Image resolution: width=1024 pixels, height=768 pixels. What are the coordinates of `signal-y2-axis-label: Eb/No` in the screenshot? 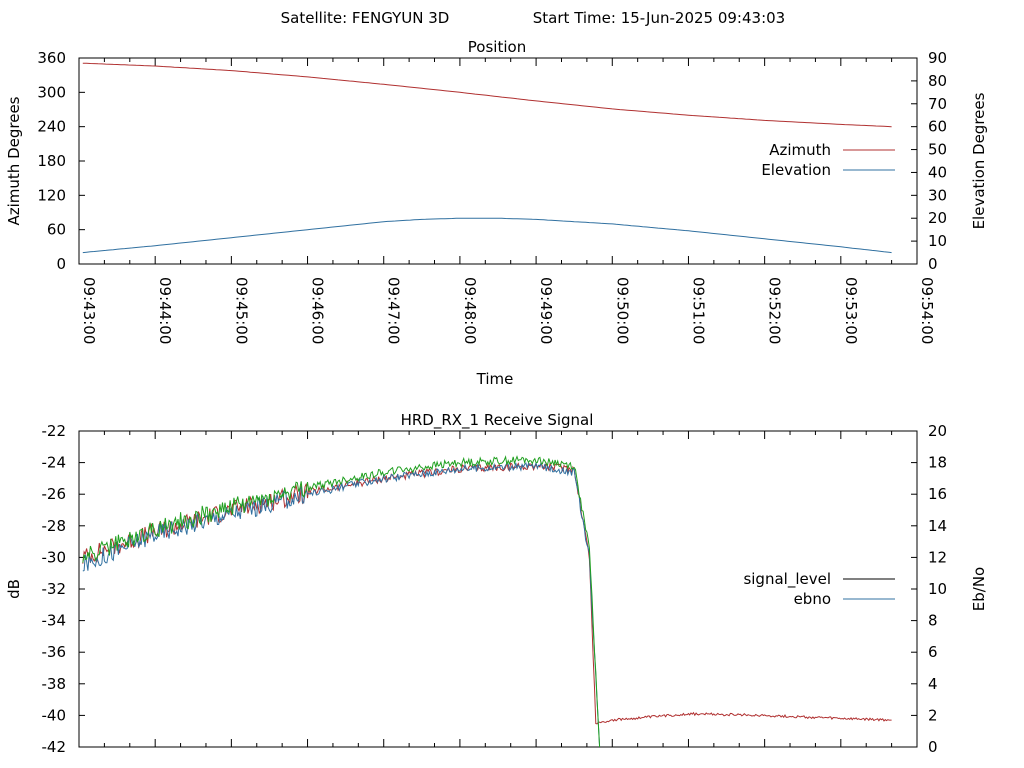 It's located at (979, 589).